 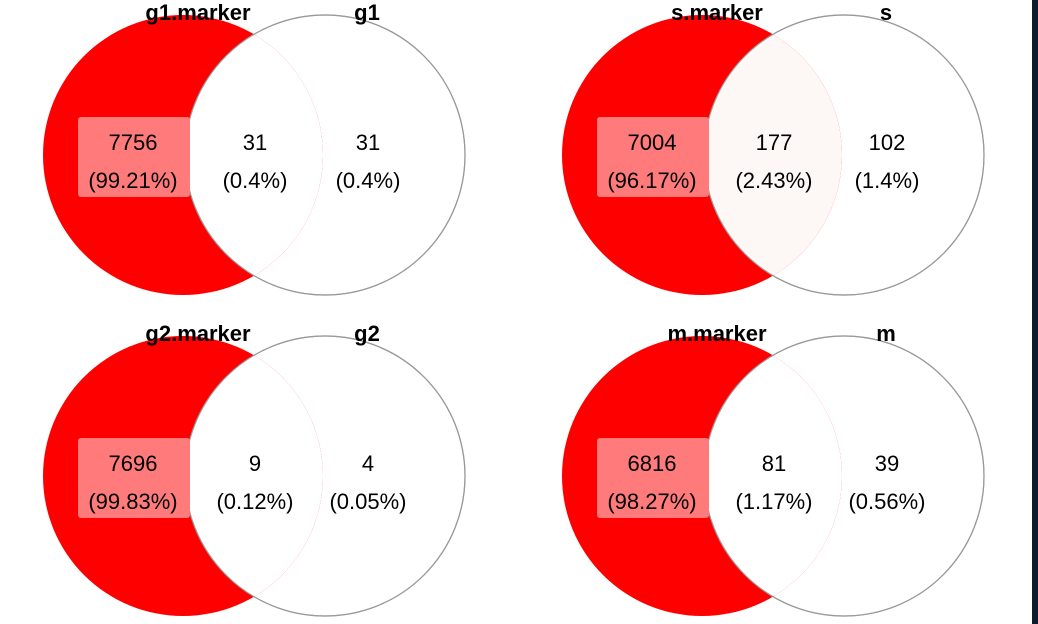 What do you see at coordinates (773, 180) in the screenshot?
I see `overlap-percent: (2.43%)` at bounding box center [773, 180].